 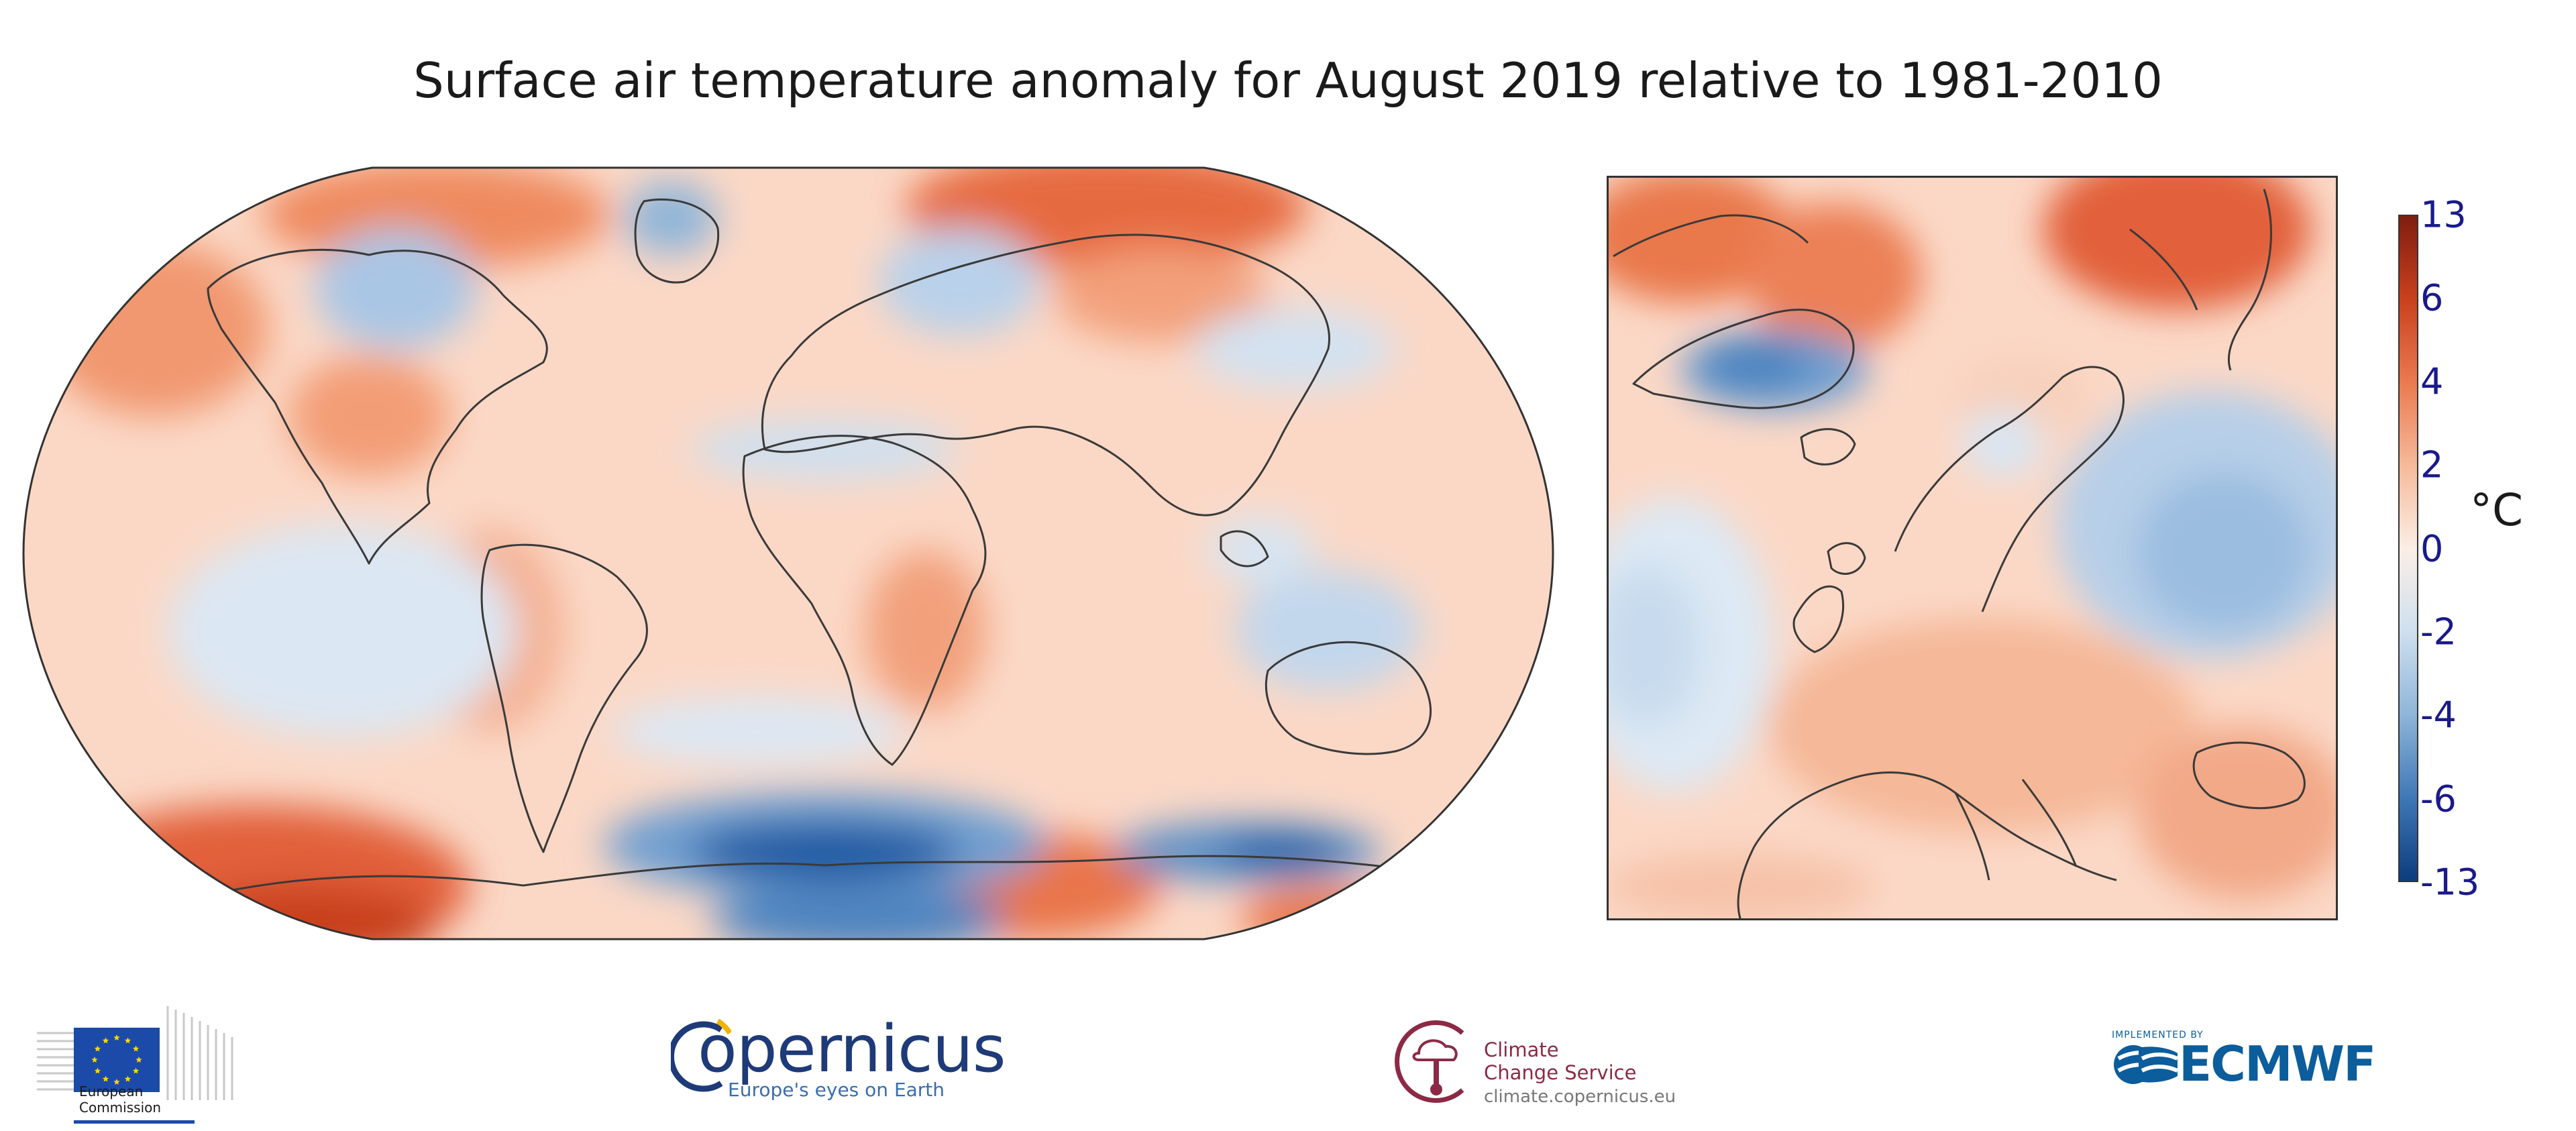 What do you see at coordinates (2432, 548) in the screenshot?
I see `colorbar-tick-label: 0` at bounding box center [2432, 548].